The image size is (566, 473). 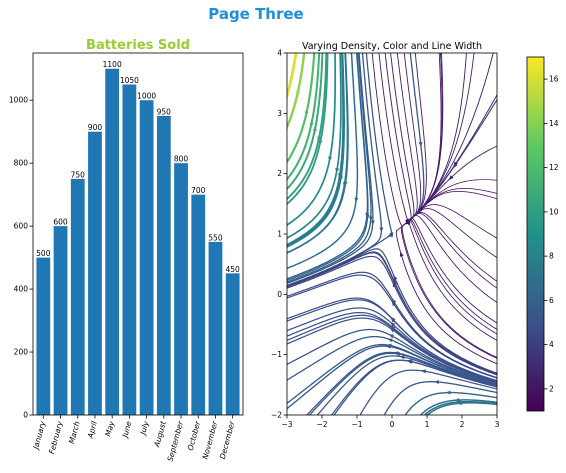 What do you see at coordinates (109, 429) in the screenshot?
I see `bar-x-tick-label: May` at bounding box center [109, 429].